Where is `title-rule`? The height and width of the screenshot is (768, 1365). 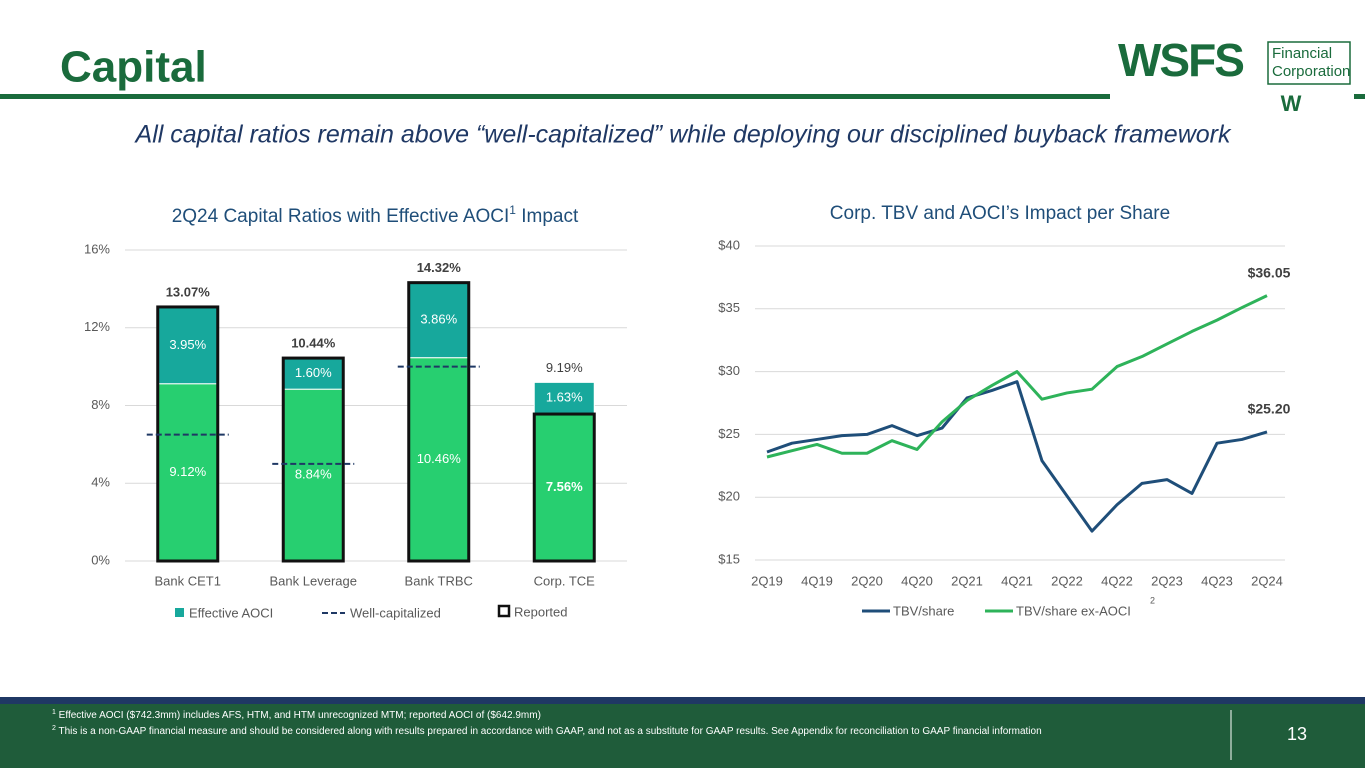 title-rule is located at coordinates (682, 96).